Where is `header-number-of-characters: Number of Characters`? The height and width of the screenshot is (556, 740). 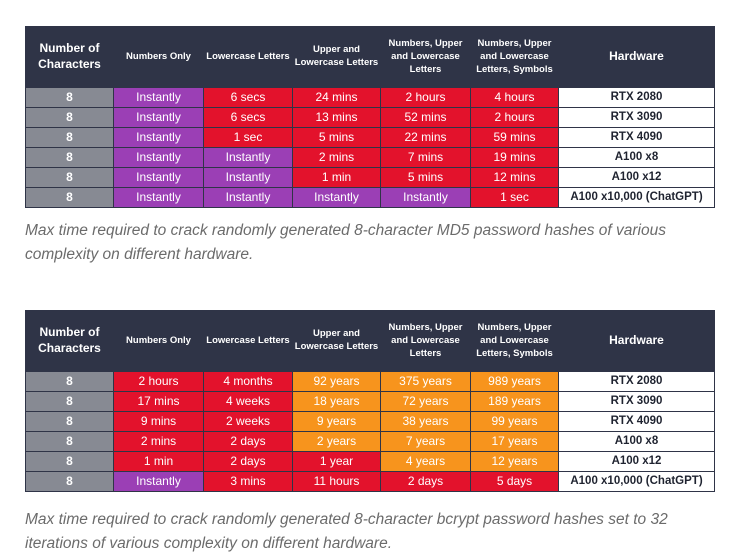 header-number-of-characters: Number of Characters is located at coordinates (69, 56).